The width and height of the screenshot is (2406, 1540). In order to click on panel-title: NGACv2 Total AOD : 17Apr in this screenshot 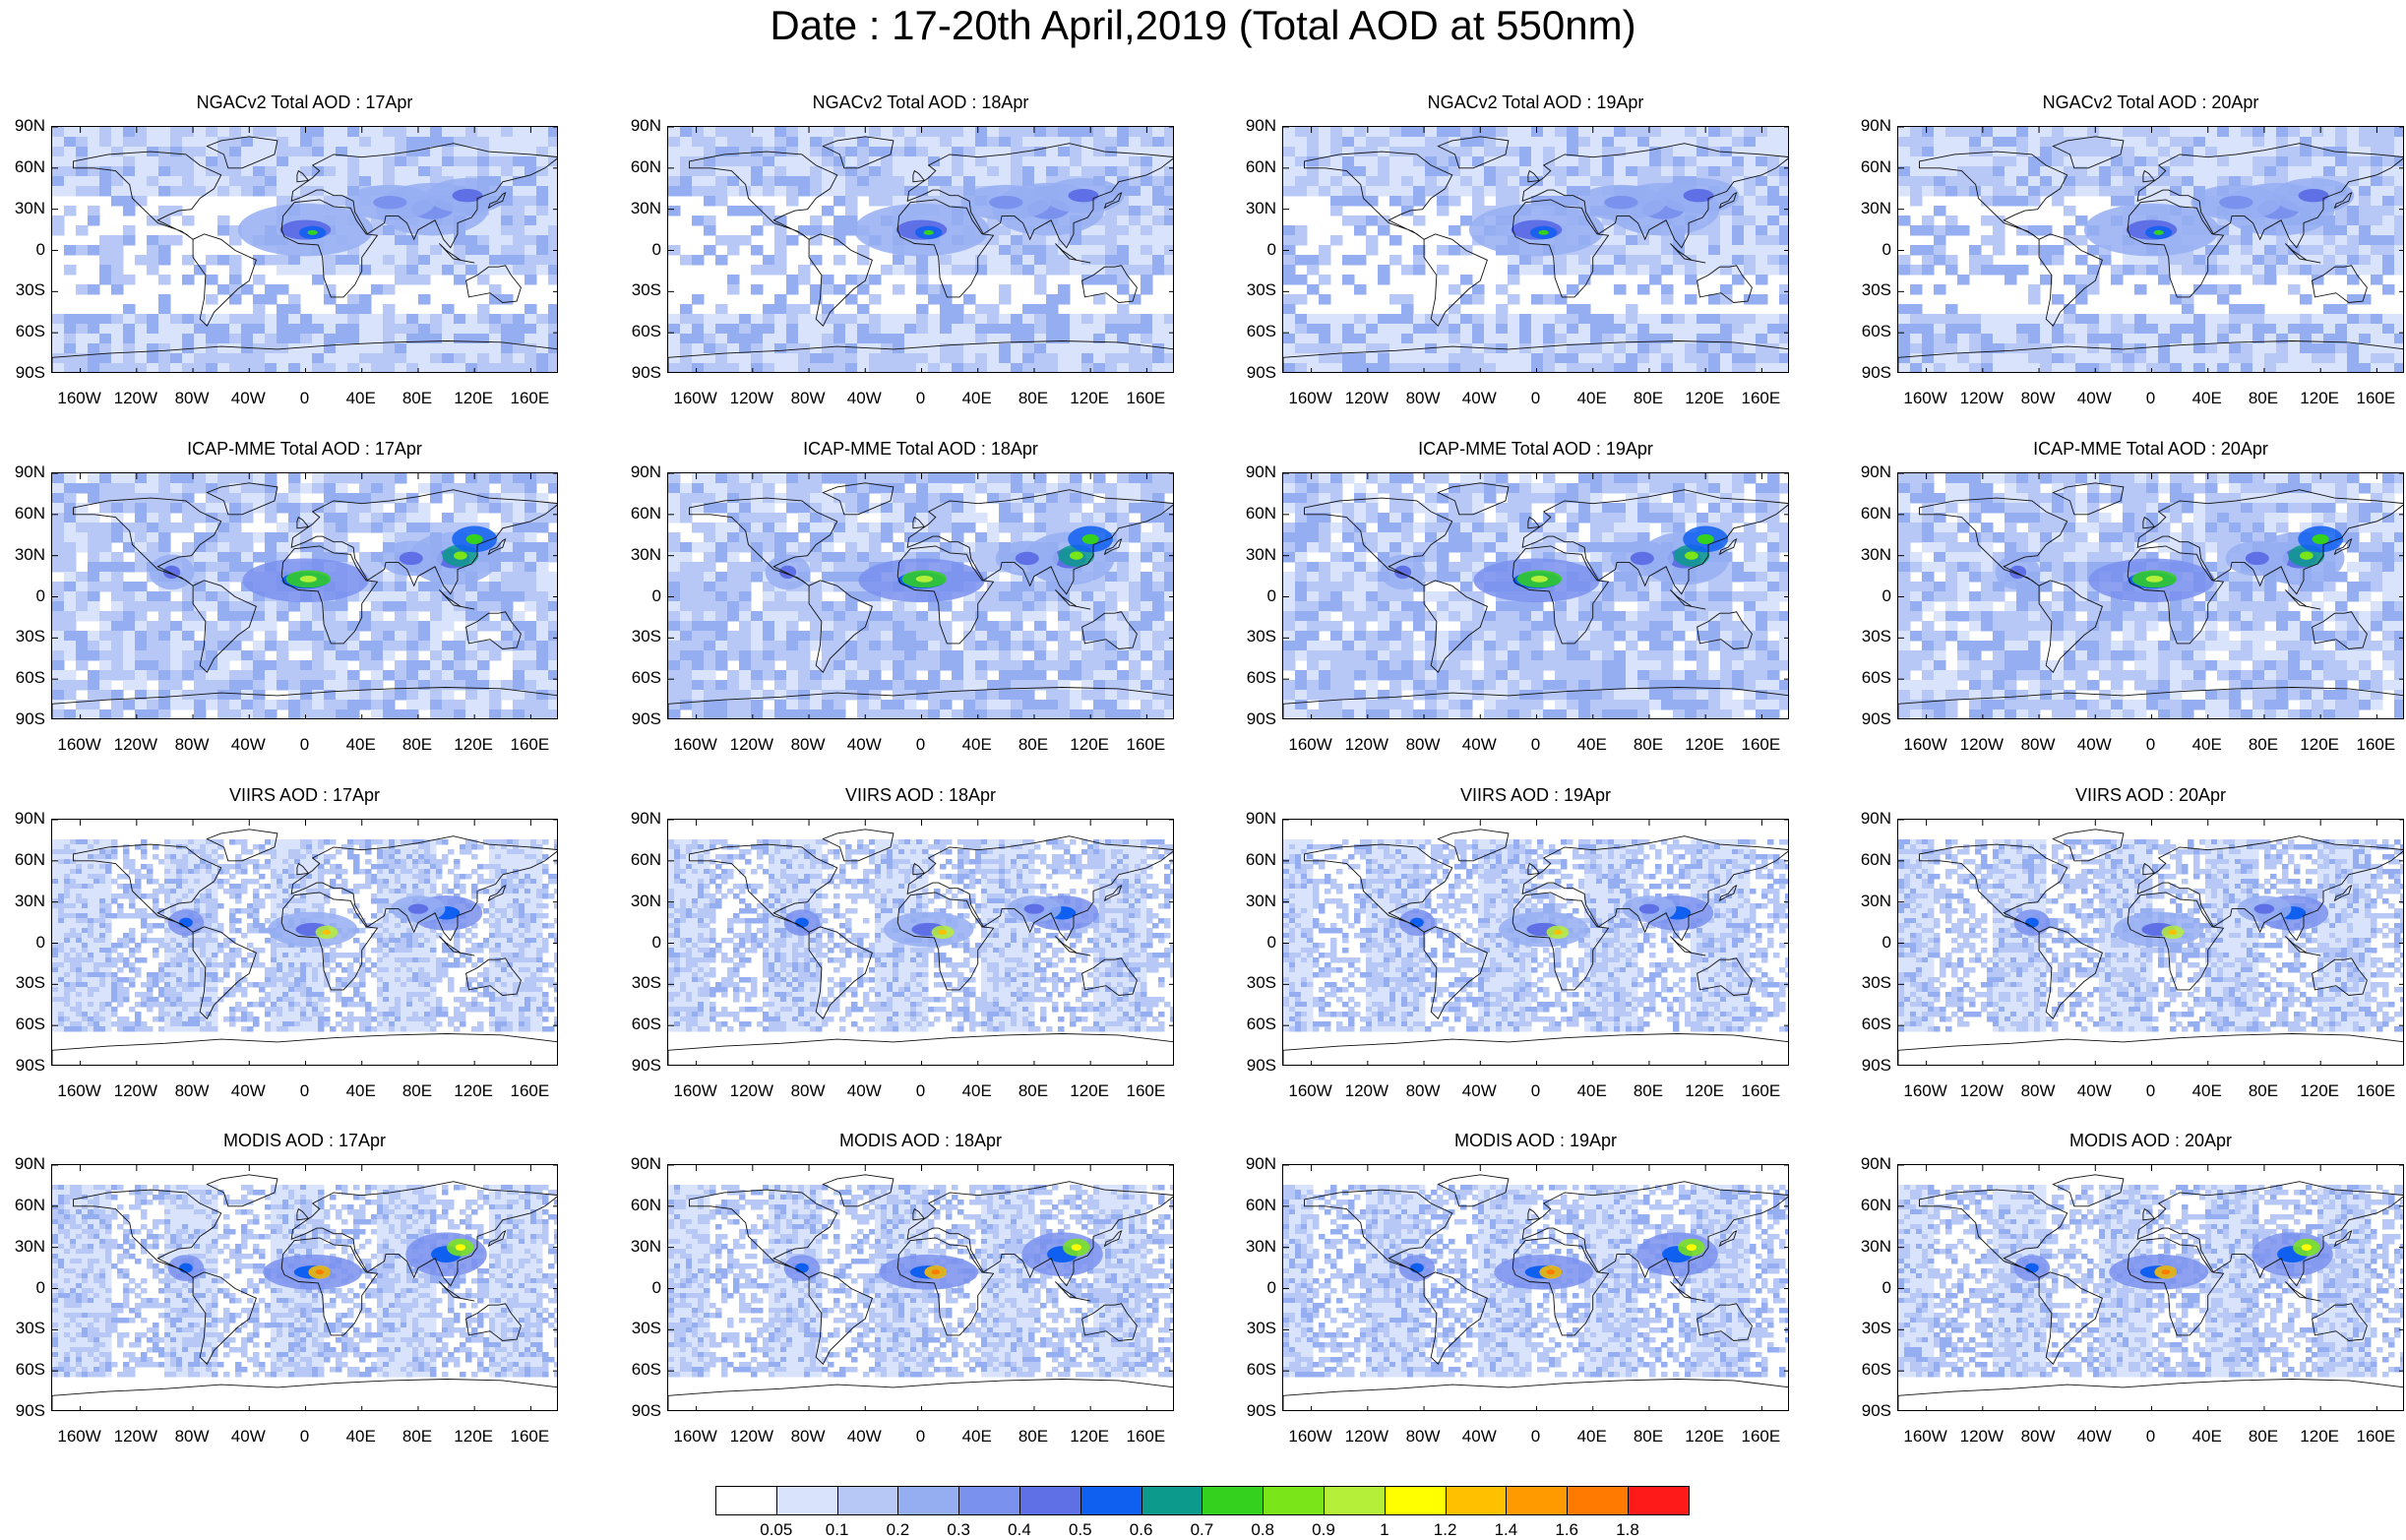, I will do `click(304, 102)`.